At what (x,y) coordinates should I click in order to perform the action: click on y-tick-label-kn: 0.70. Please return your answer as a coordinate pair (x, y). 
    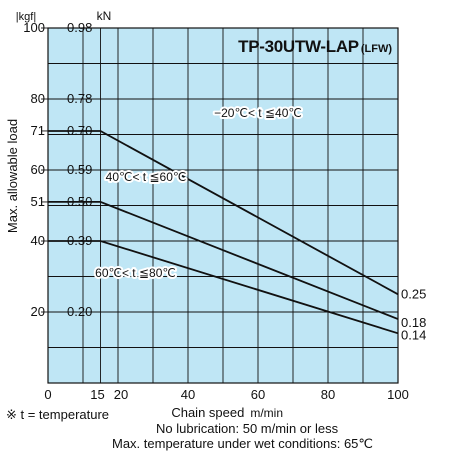
    Looking at the image, I should click on (79, 130).